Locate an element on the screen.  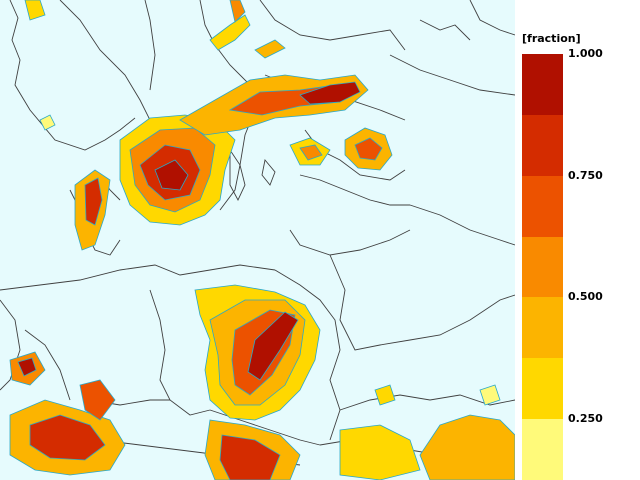
colorbar-tick-label: 0.500 is located at coordinates (585, 297).